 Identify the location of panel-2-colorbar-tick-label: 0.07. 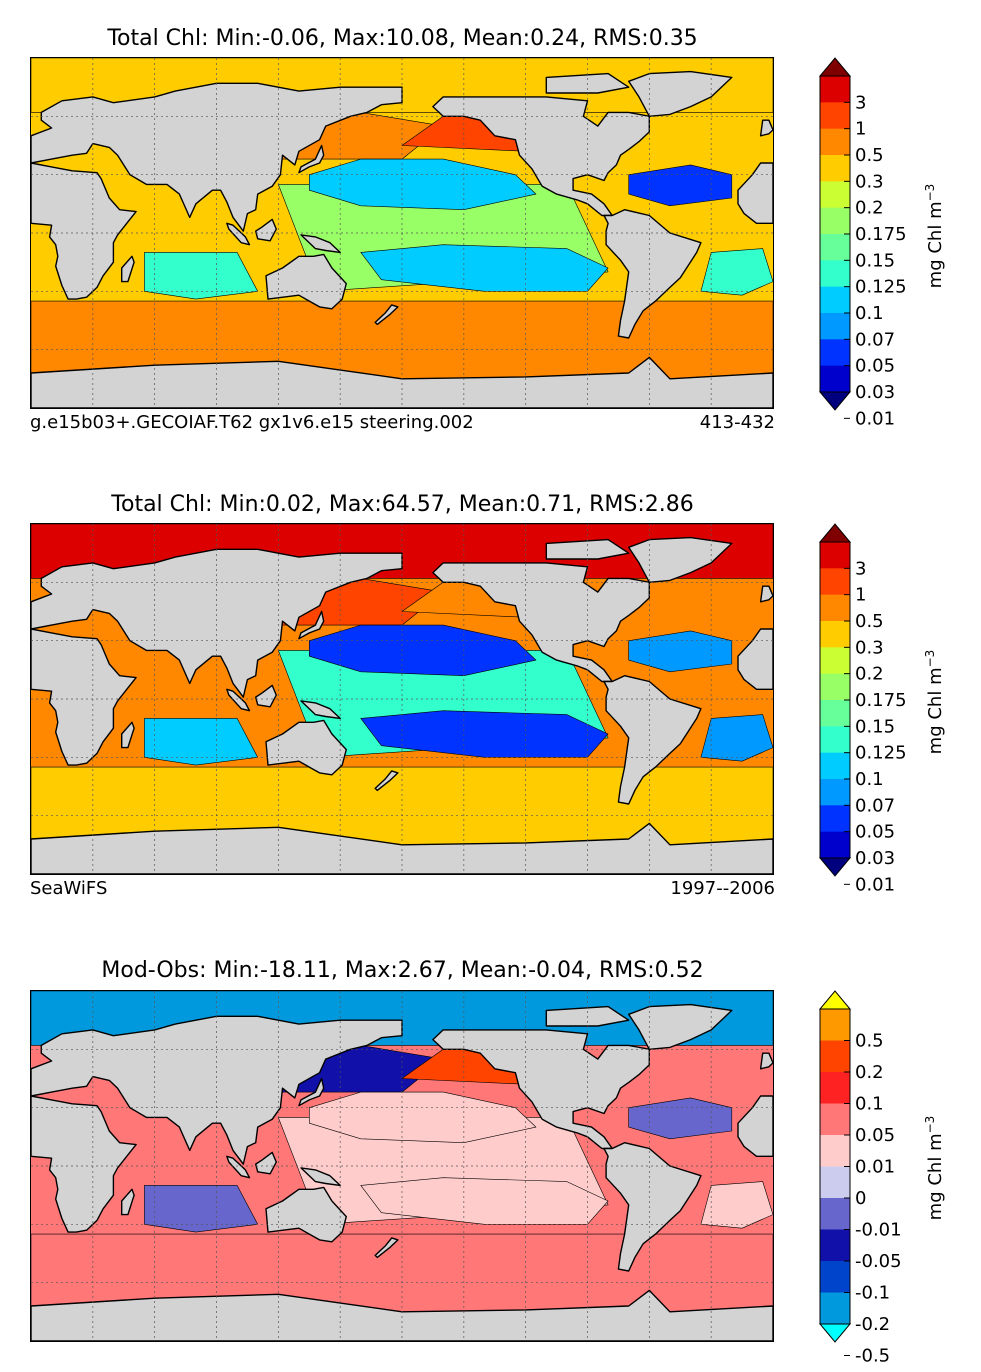
(875, 805).